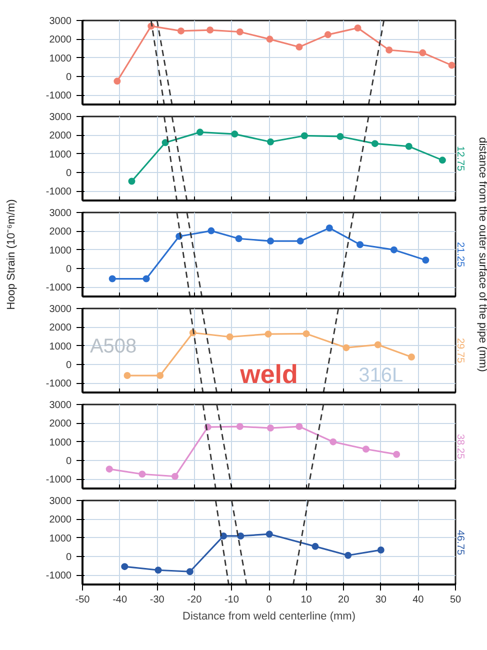 This screenshot has height=650, width=487. What do you see at coordinates (157, 600) in the screenshot?
I see `x-tick-label: -30` at bounding box center [157, 600].